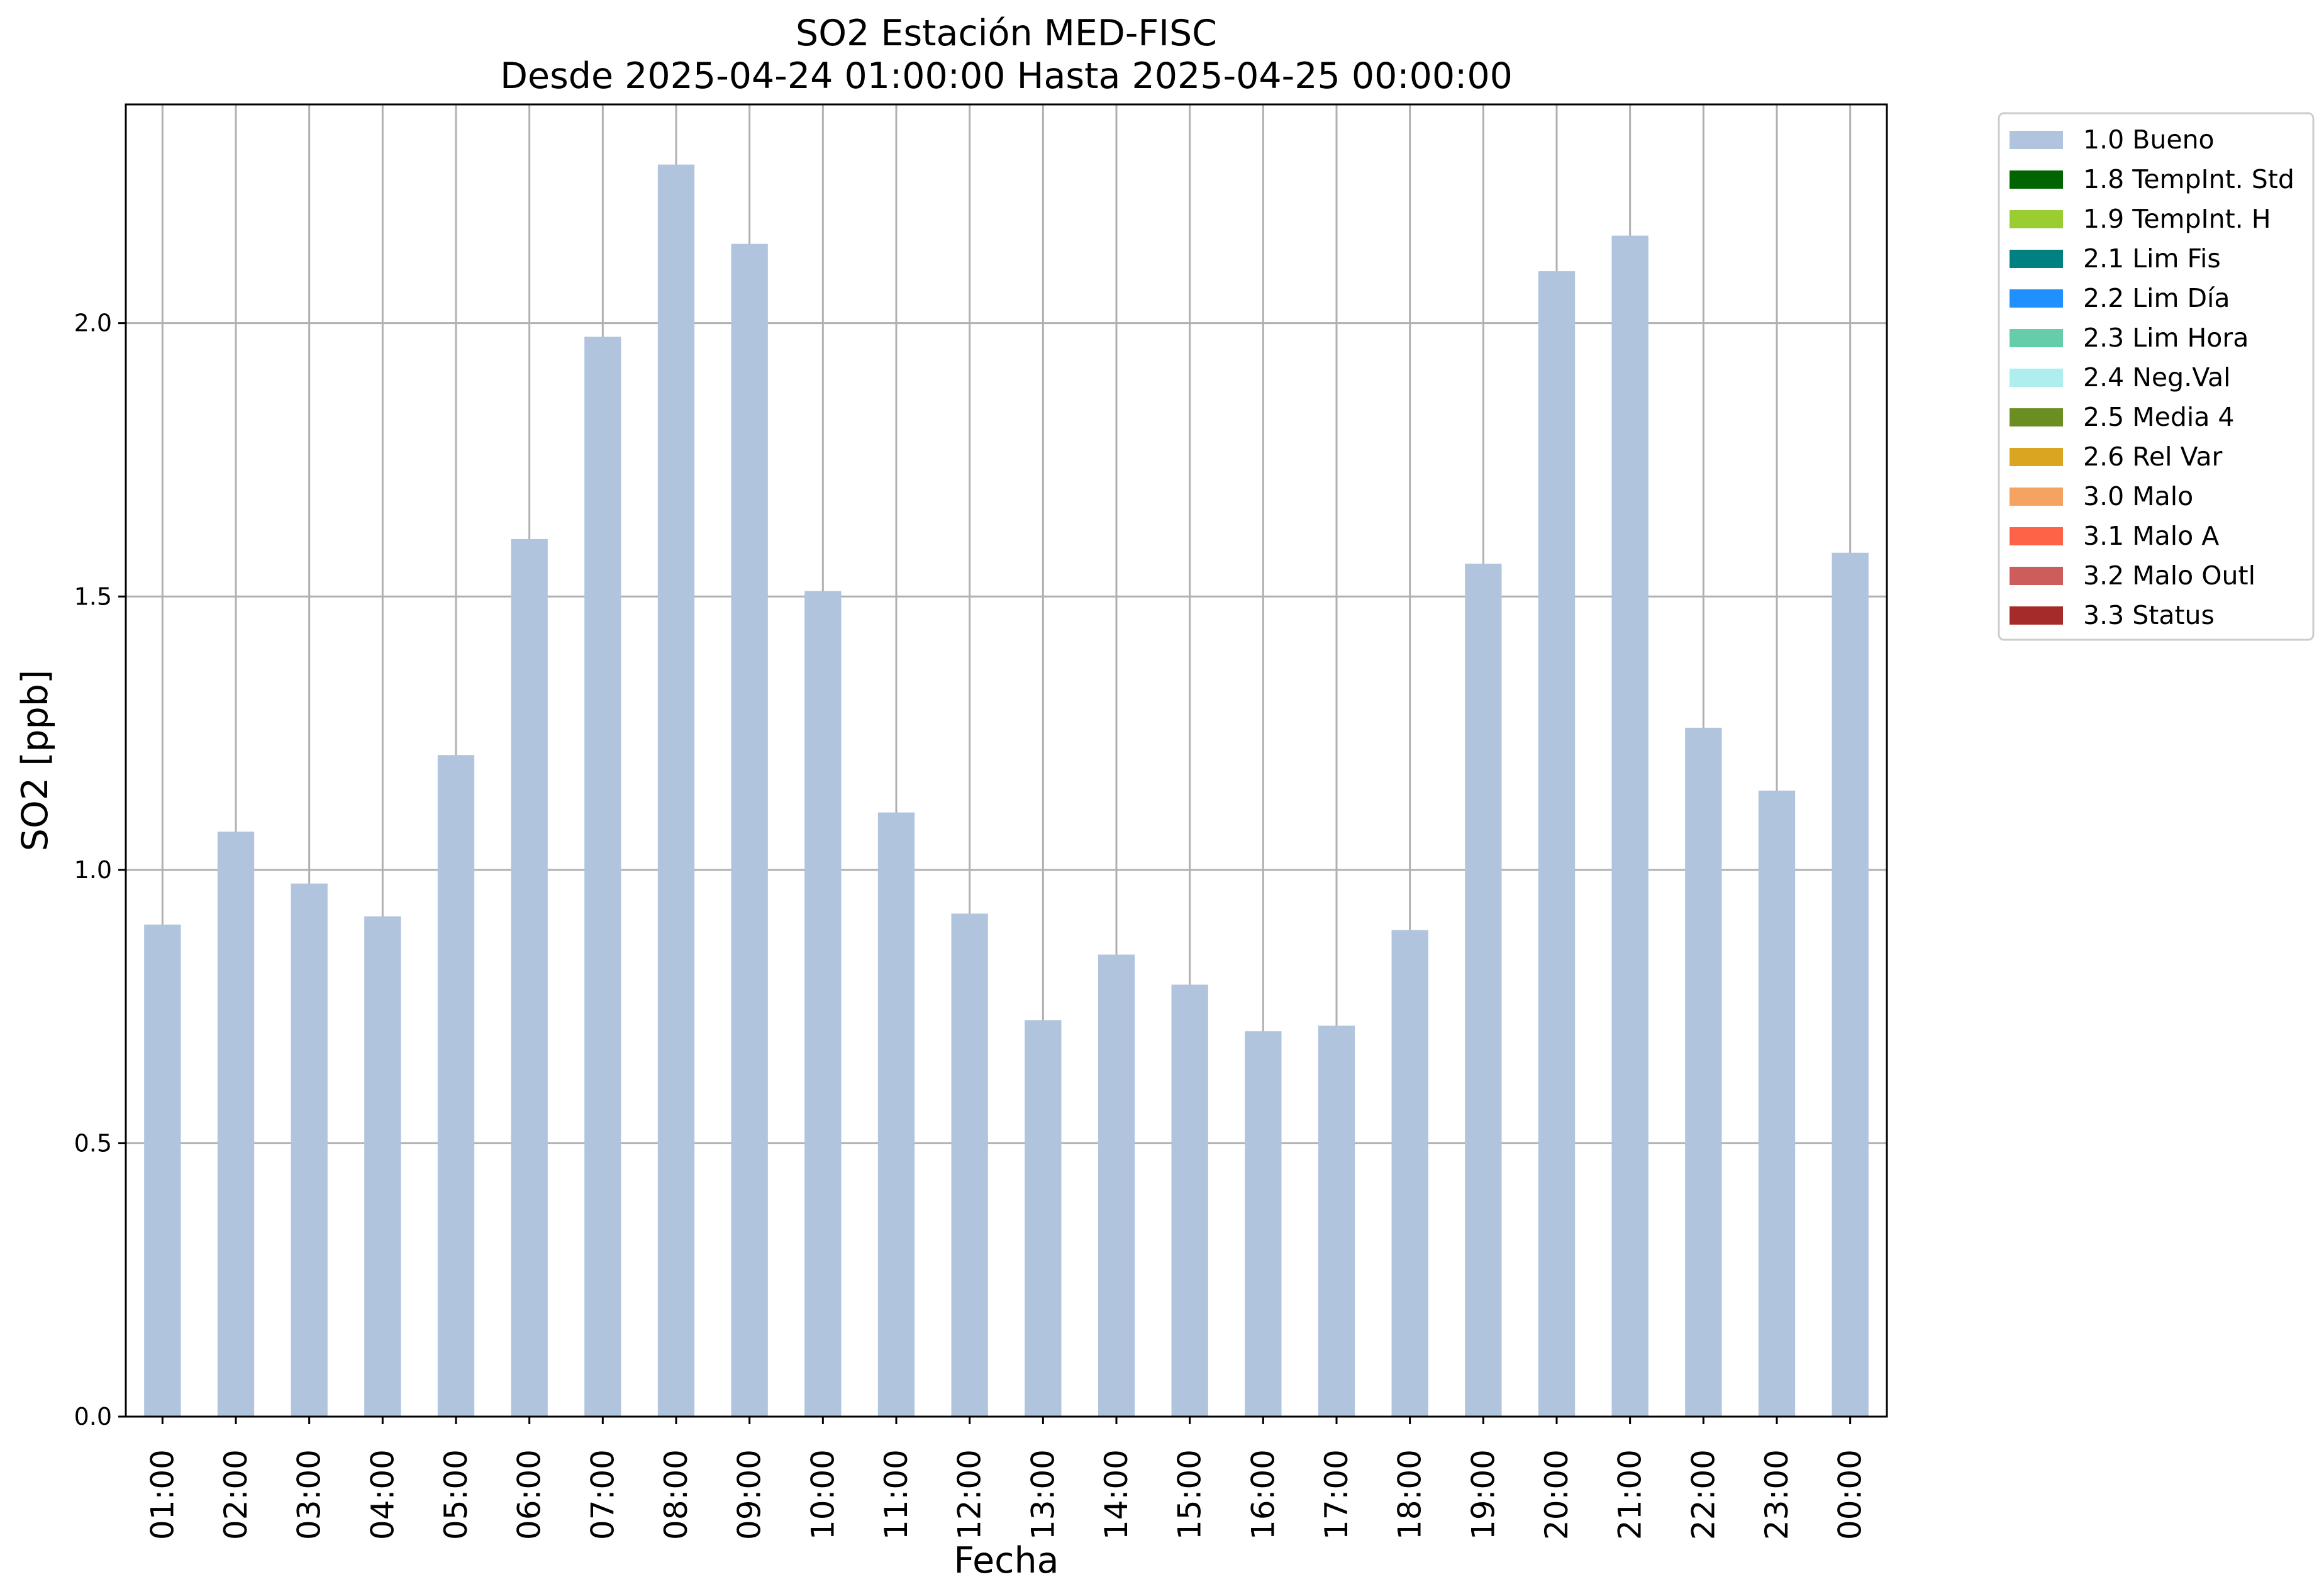 This screenshot has width=2324, height=1594. I want to click on legend-label: 3.1 Malo A, so click(2151, 536).